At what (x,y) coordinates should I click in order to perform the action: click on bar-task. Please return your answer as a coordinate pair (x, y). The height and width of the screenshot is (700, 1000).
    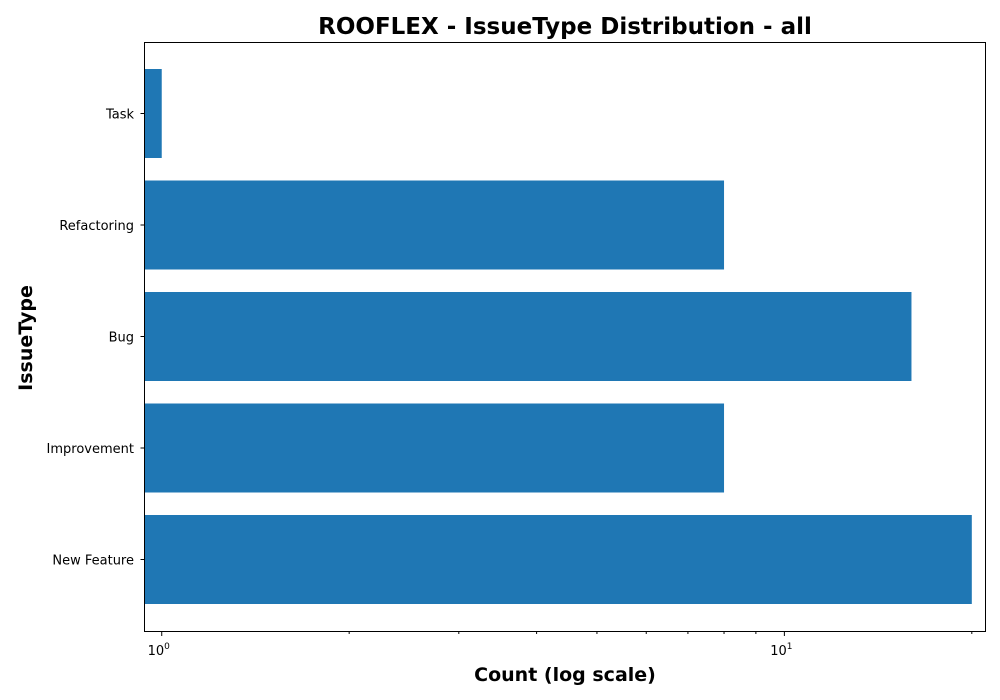
    Looking at the image, I should click on (153, 113).